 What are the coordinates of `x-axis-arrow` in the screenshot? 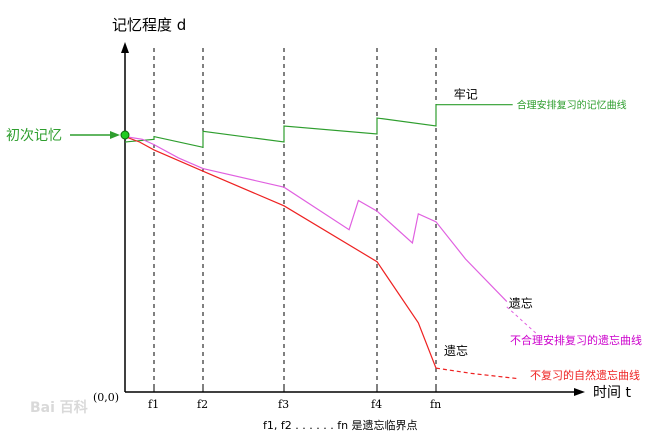 It's located at (579, 392).